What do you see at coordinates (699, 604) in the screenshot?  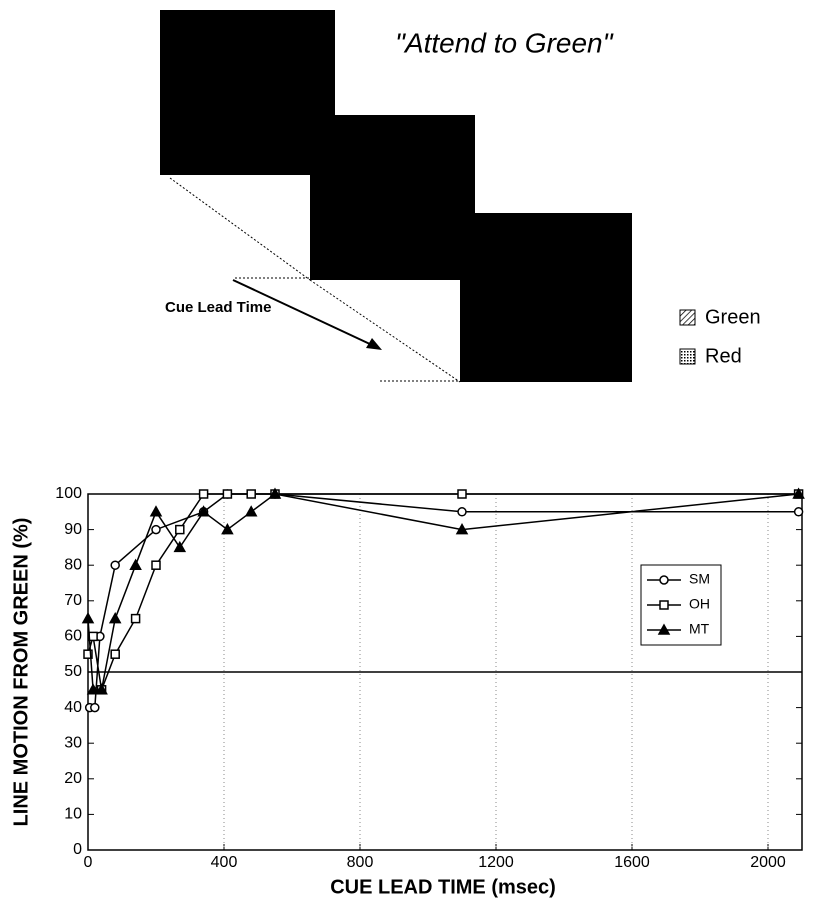 I see `legend-label: OH` at bounding box center [699, 604].